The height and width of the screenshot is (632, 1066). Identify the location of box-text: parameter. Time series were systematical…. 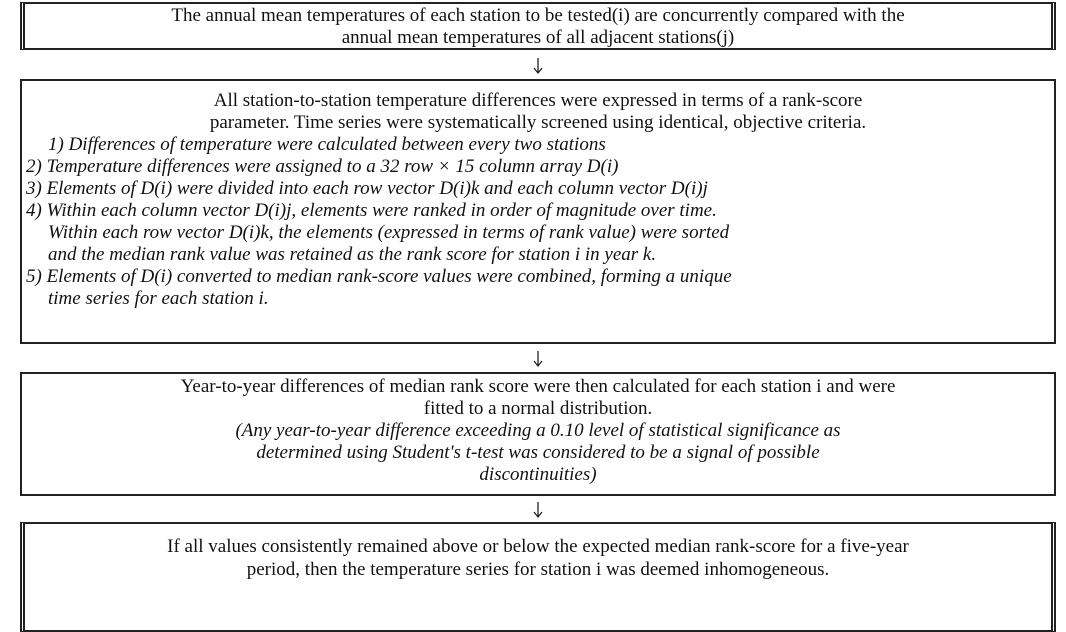
(538, 122).